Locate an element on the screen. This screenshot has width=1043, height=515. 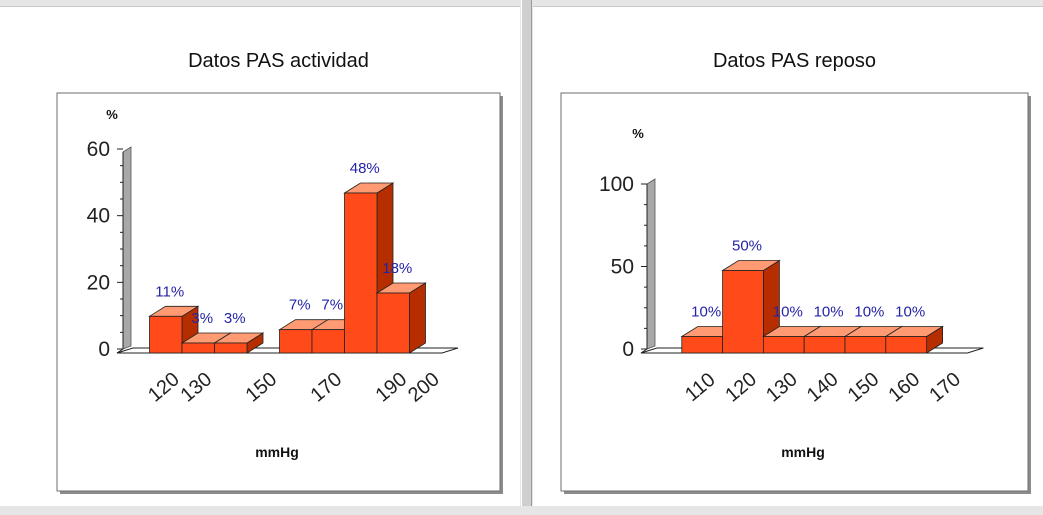
y-tick-label: 50 is located at coordinates (622, 267).